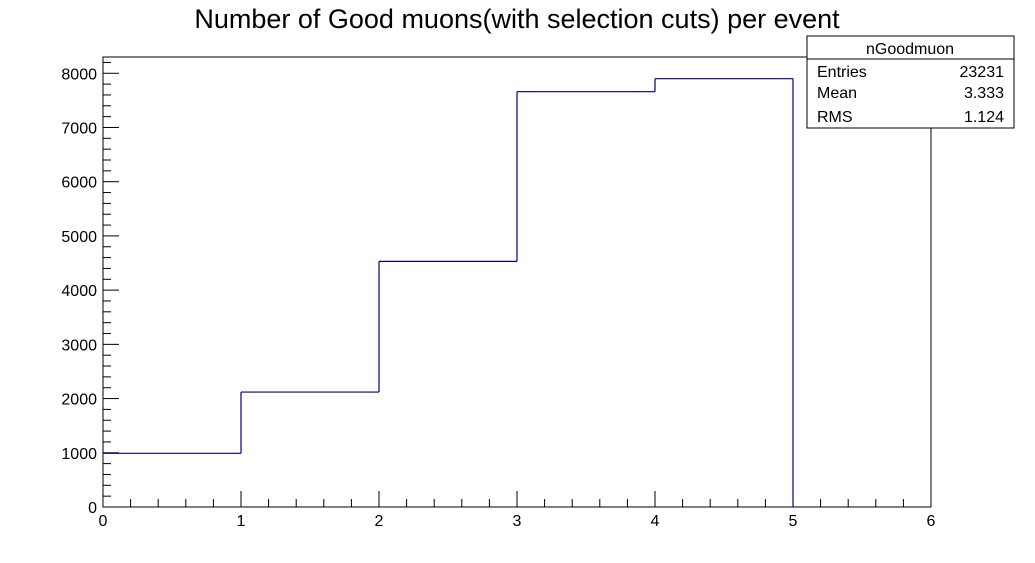 The height and width of the screenshot is (563, 1035). What do you see at coordinates (79, 128) in the screenshot?
I see `y-tick-label: 7000` at bounding box center [79, 128].